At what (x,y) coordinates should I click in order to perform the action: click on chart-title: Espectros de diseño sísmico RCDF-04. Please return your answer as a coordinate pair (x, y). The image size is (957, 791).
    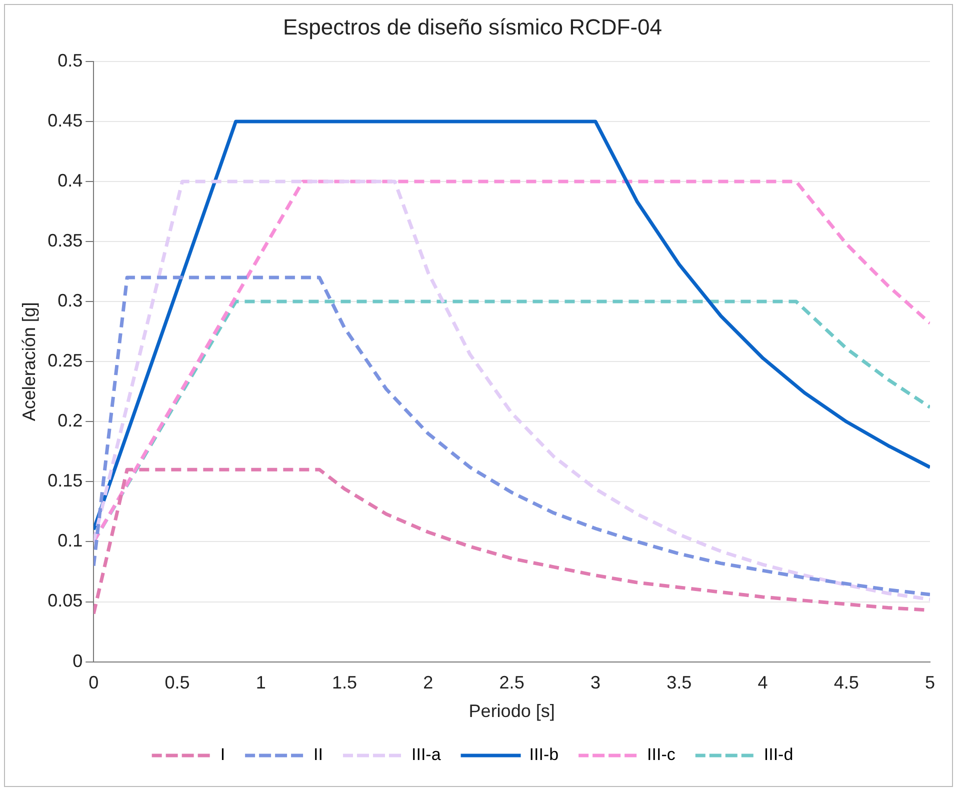
    Looking at the image, I should click on (472, 27).